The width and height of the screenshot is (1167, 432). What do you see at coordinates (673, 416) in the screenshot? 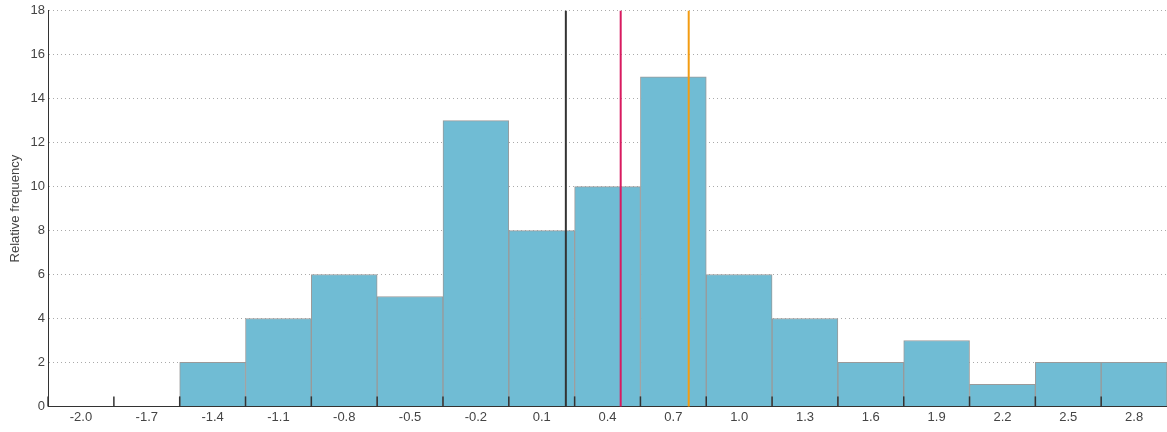
I see `x-tick-label: 0.7` at bounding box center [673, 416].